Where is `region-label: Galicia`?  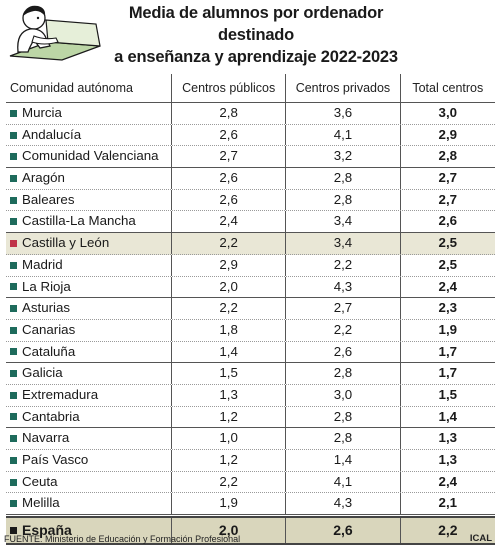 region-label: Galicia is located at coordinates (42, 373).